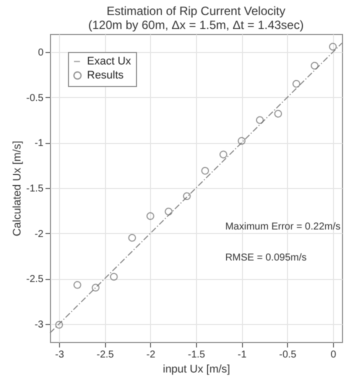  Describe the element at coordinates (196, 370) in the screenshot. I see `x-axis-title: input Ux [m/s]` at that location.